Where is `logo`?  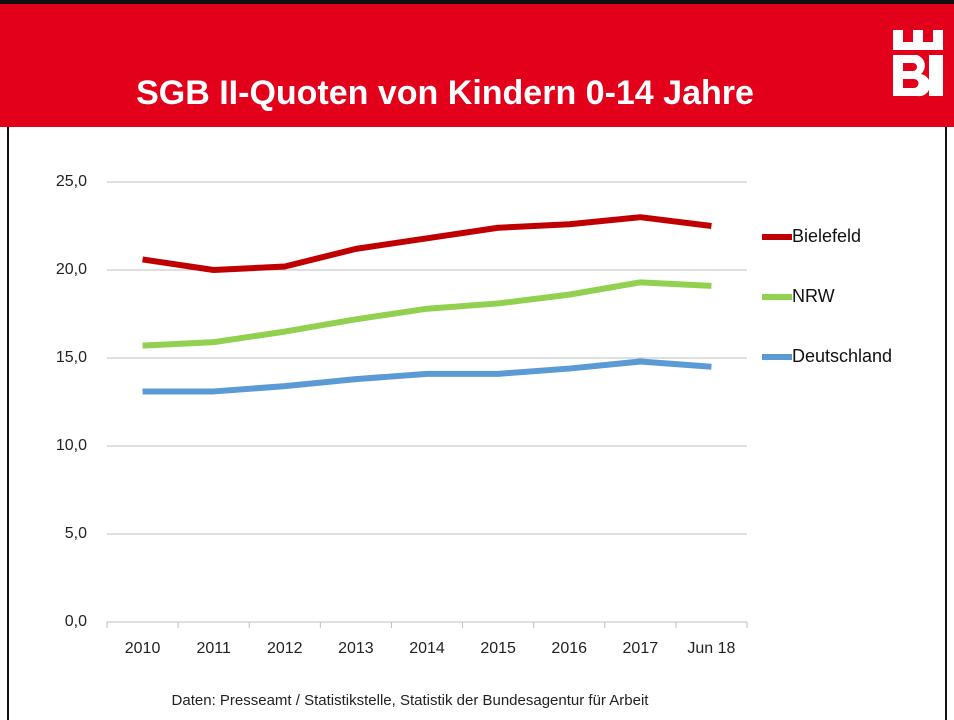
logo is located at coordinates (918, 63).